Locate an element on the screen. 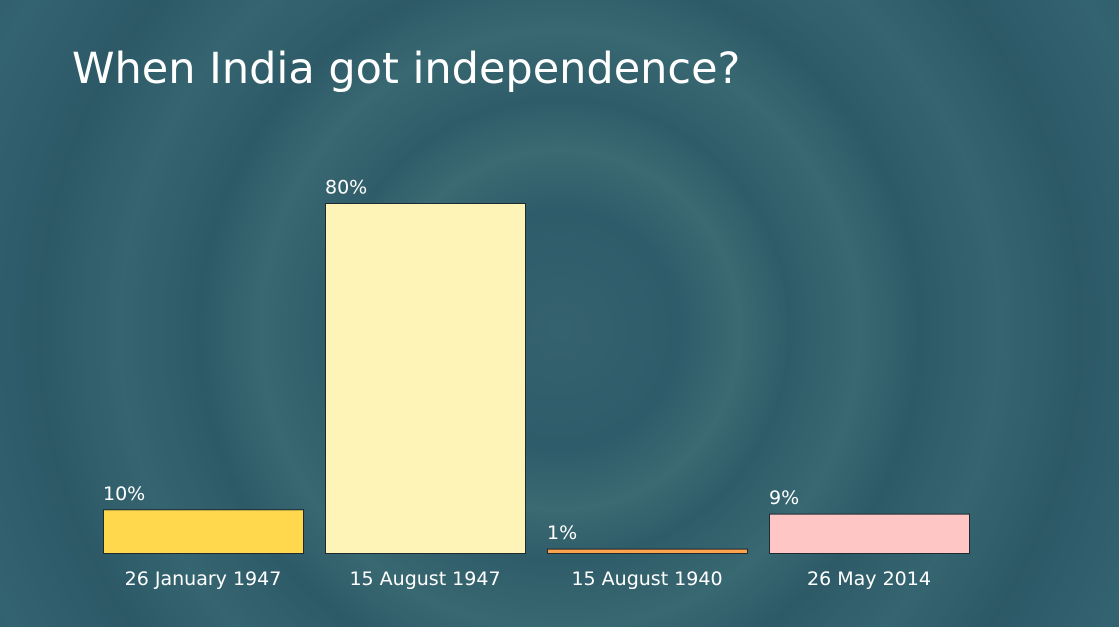 Image resolution: width=1119 pixels, height=627 pixels. value-label-4: 9% is located at coordinates (784, 498).